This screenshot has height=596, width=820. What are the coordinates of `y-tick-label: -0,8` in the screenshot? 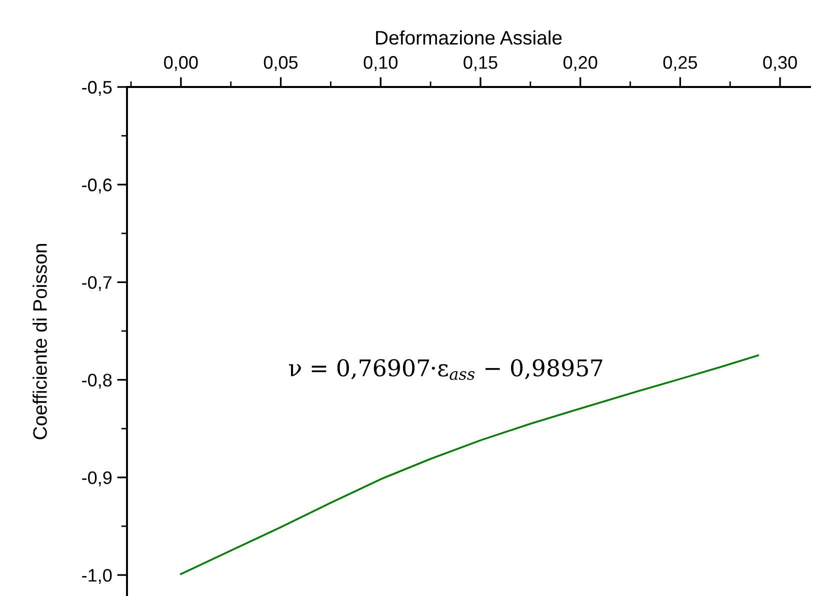 It's located at (97, 381).